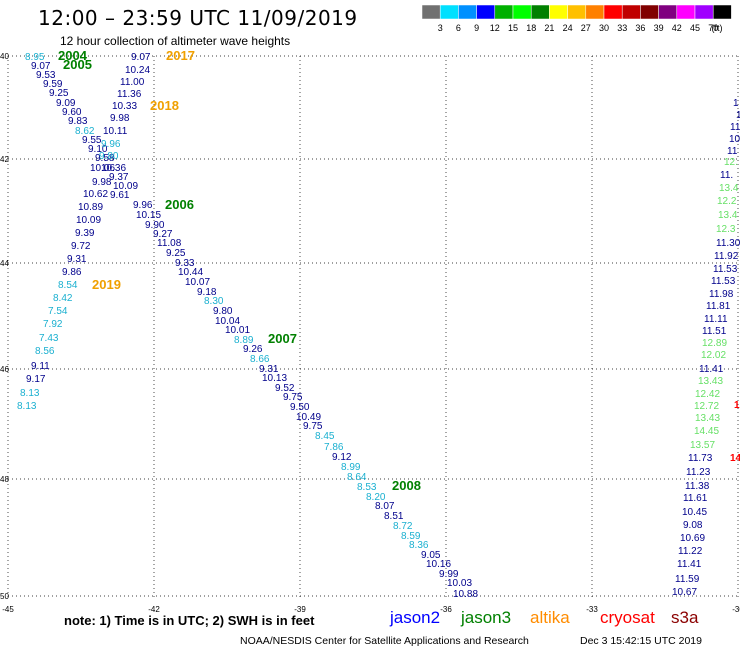  Describe the element at coordinates (4, 263) in the screenshot. I see `latitude-label: 44` at that location.